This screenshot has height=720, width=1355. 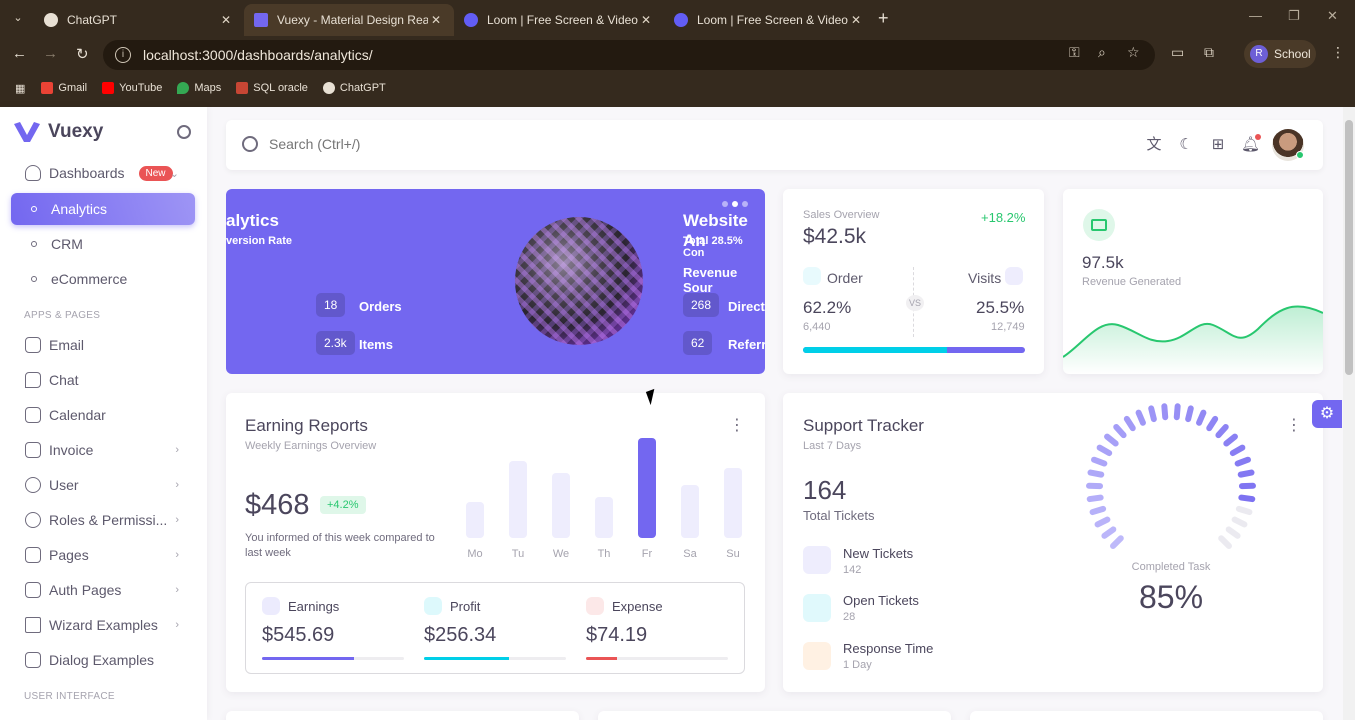 What do you see at coordinates (579, 281) in the screenshot?
I see `3d-sphere-illustration` at bounding box center [579, 281].